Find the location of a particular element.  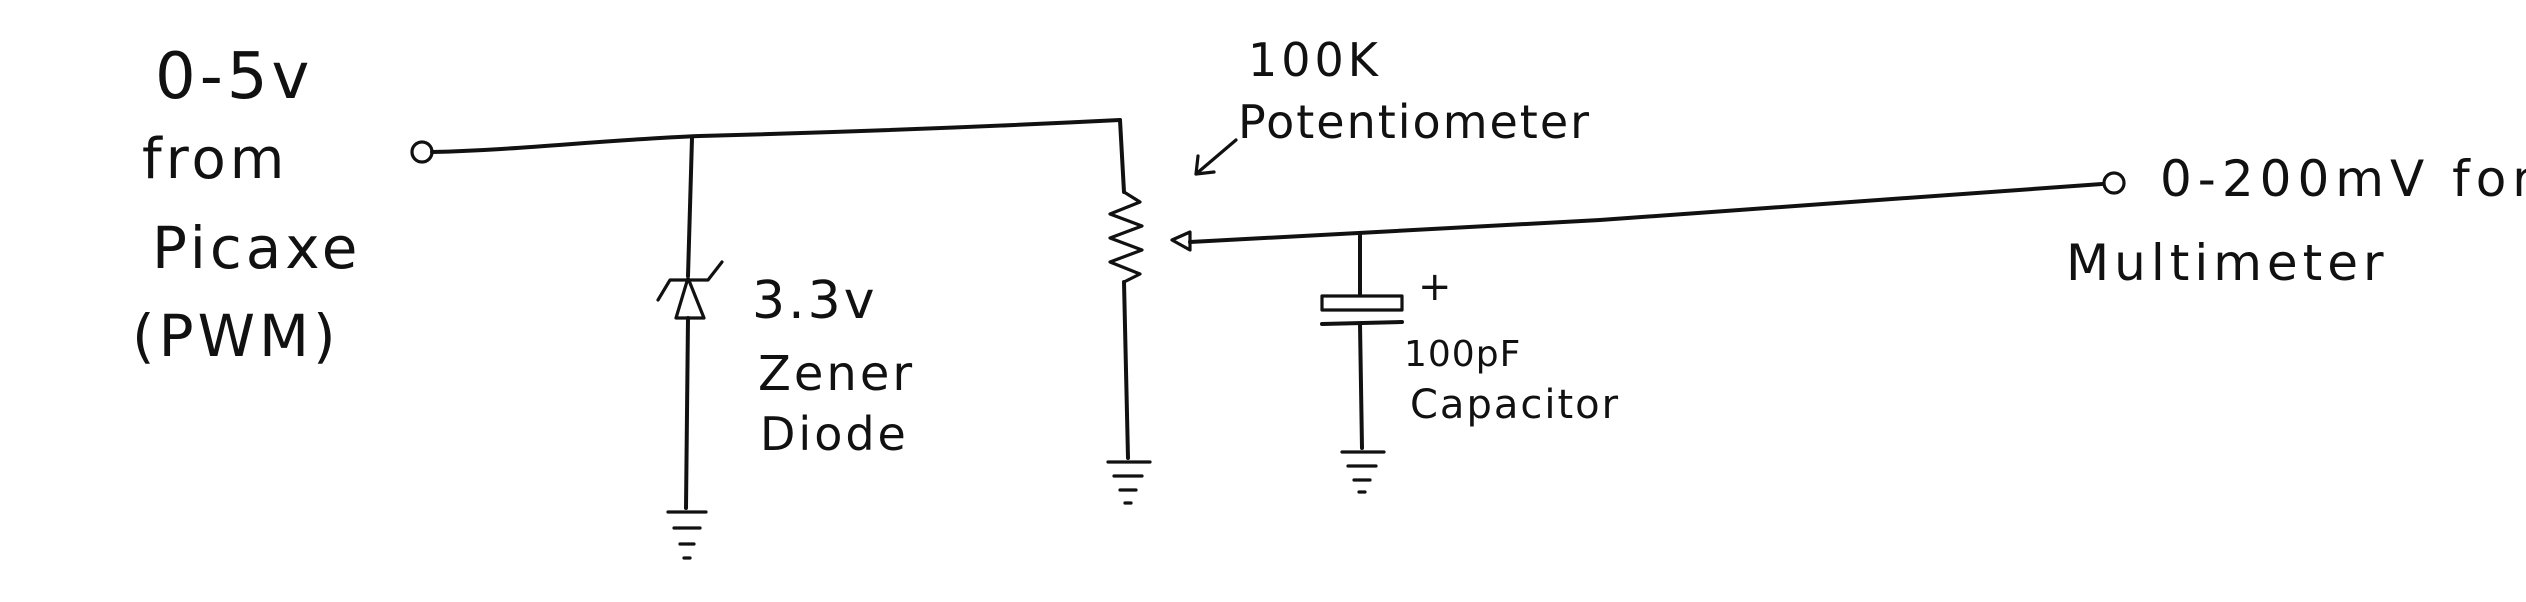

input-source-text: Picaxe is located at coordinates (256, 248).